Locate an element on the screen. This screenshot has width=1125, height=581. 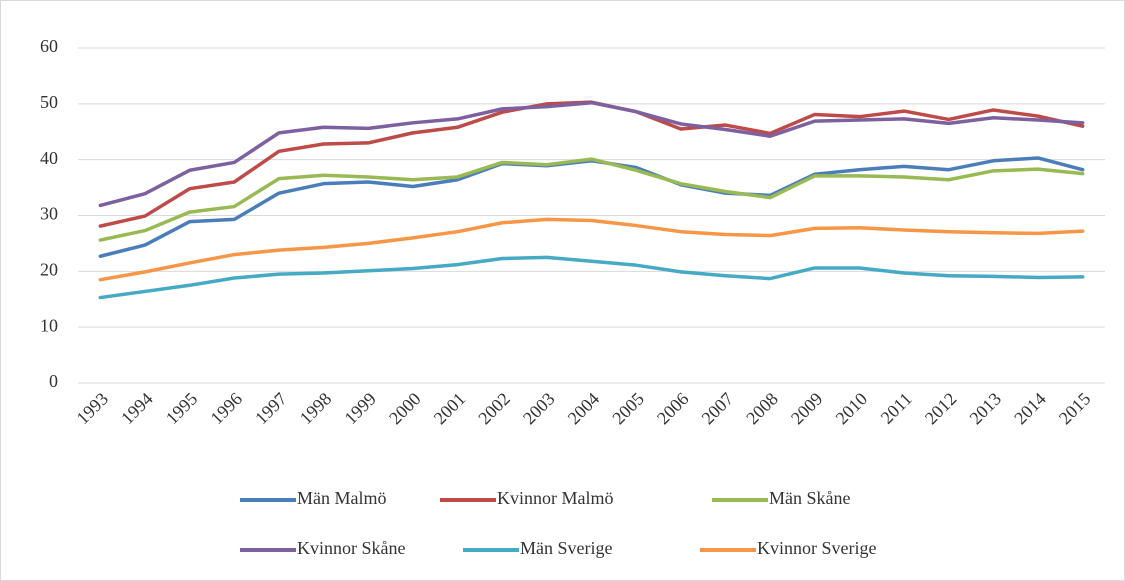
y-tick-label: 0 is located at coordinates (53, 381).